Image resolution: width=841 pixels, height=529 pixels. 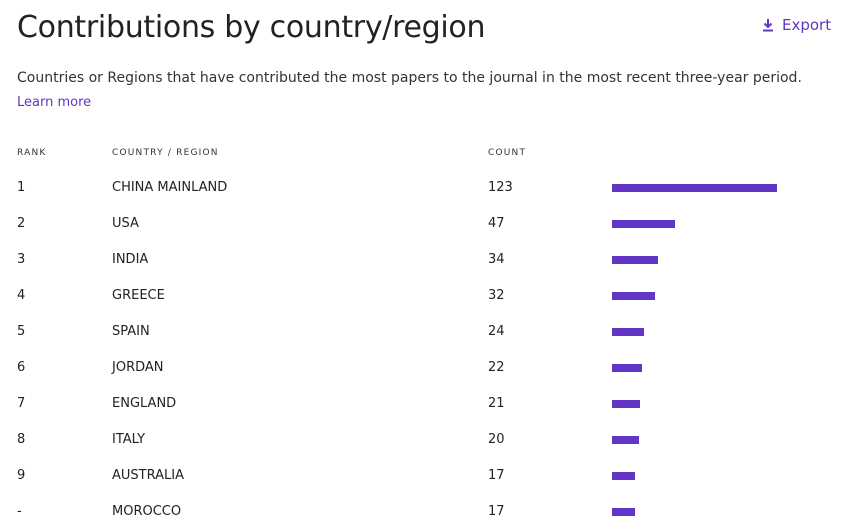 I want to click on count: 32, so click(x=496, y=295).